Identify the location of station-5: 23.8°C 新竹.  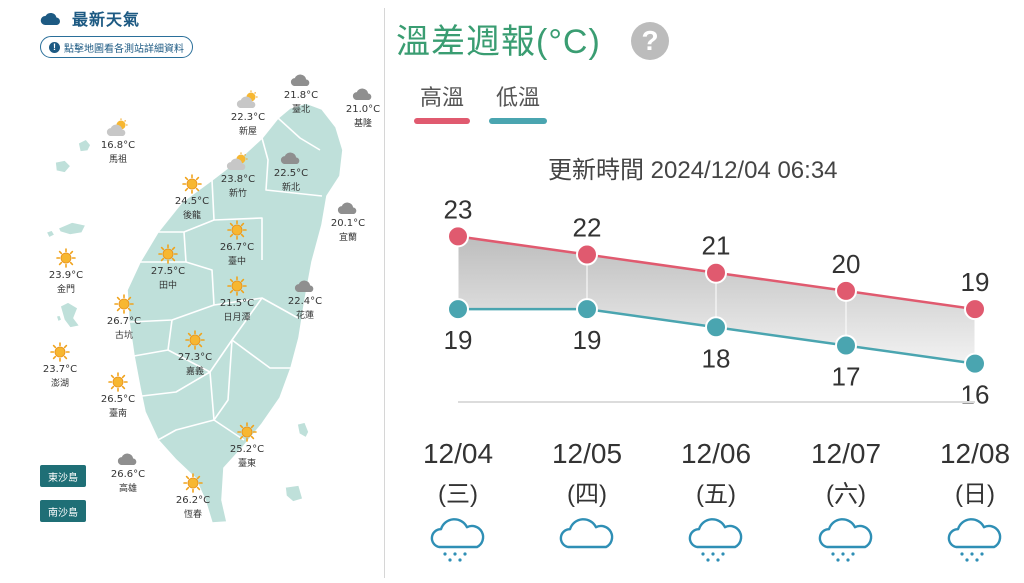
(238, 174).